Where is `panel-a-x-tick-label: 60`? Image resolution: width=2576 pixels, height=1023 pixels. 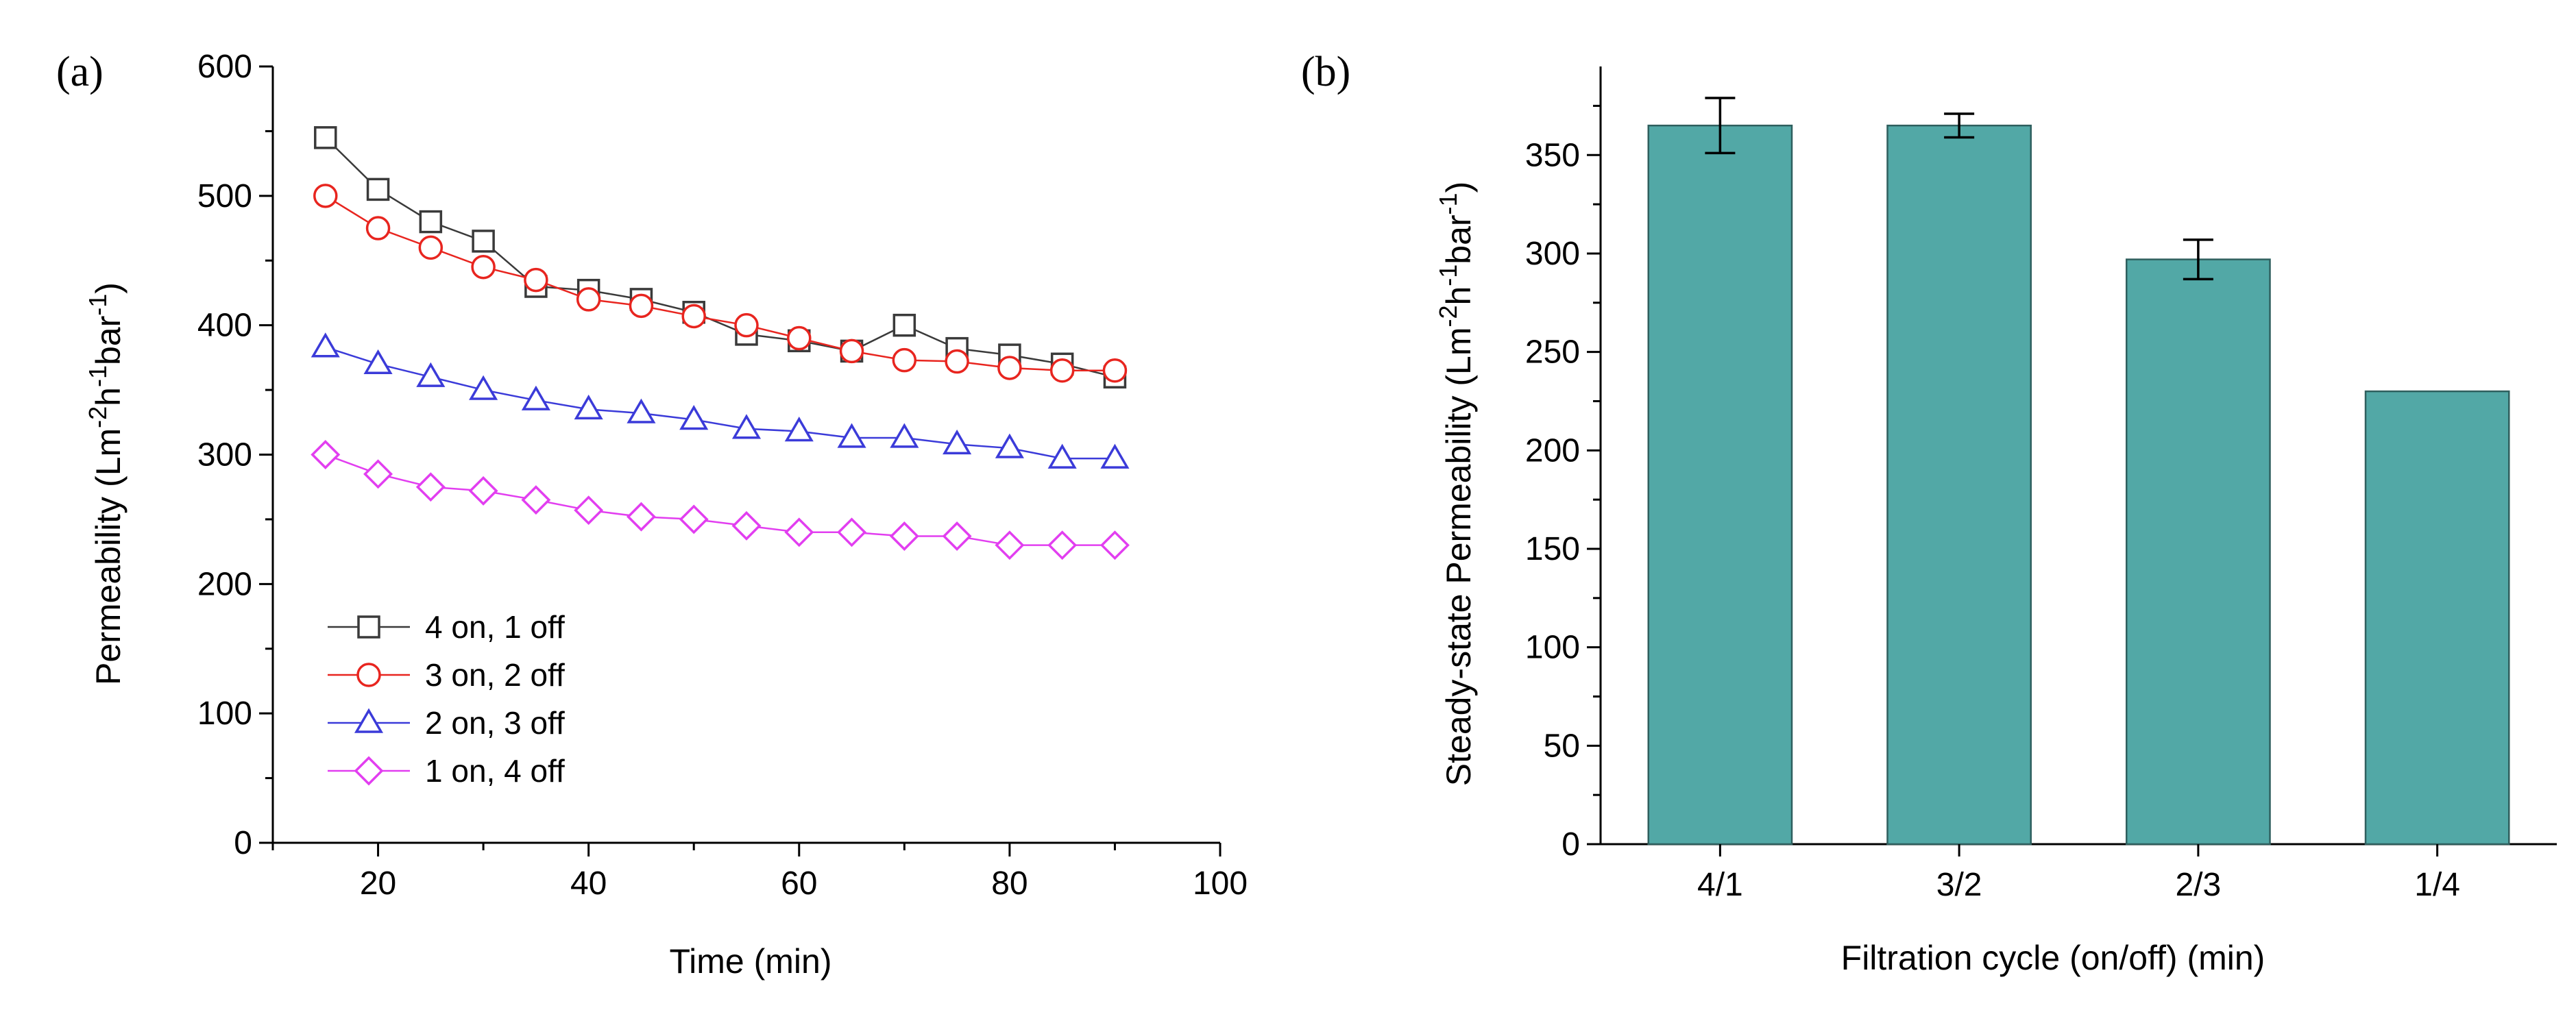
panel-a-x-tick-label: 60 is located at coordinates (799, 883).